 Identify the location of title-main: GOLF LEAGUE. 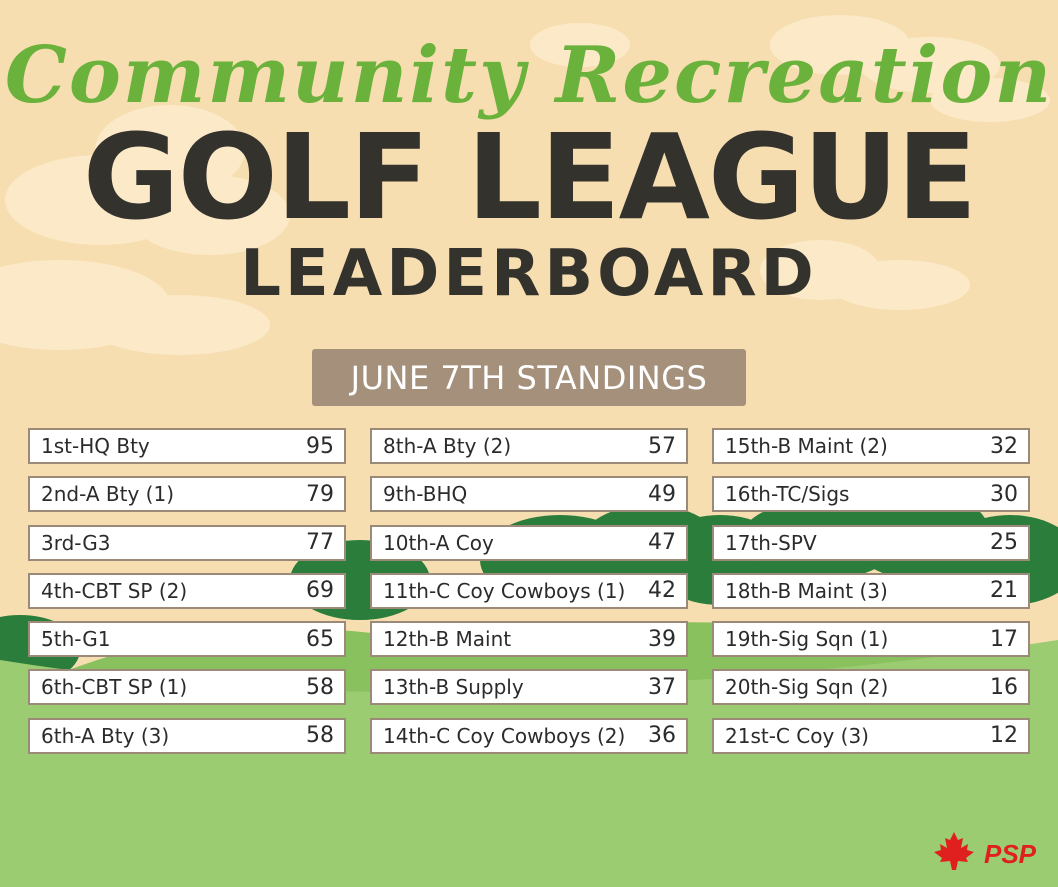
(529, 177).